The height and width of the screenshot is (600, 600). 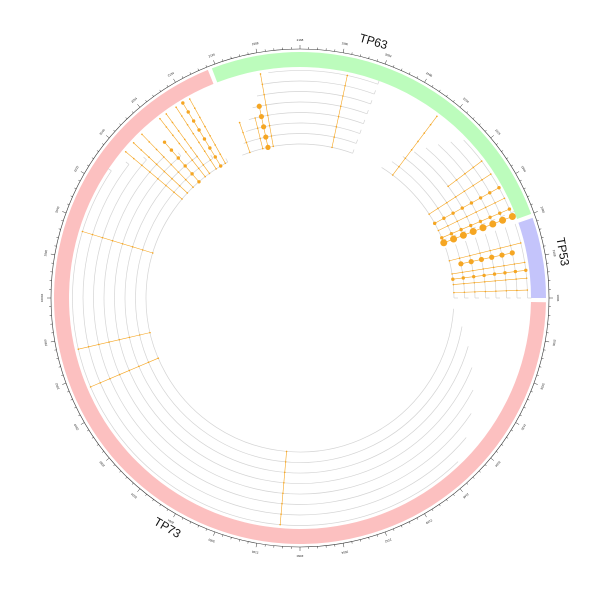 I want to click on tick-label: 2034, so click(x=134, y=496).